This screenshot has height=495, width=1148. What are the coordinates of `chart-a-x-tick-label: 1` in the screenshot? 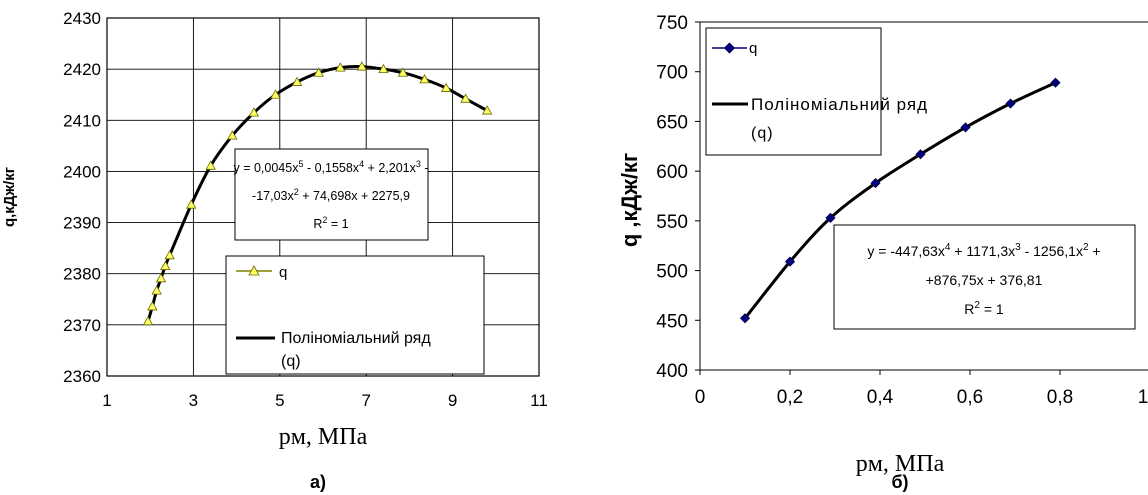 It's located at (106, 400).